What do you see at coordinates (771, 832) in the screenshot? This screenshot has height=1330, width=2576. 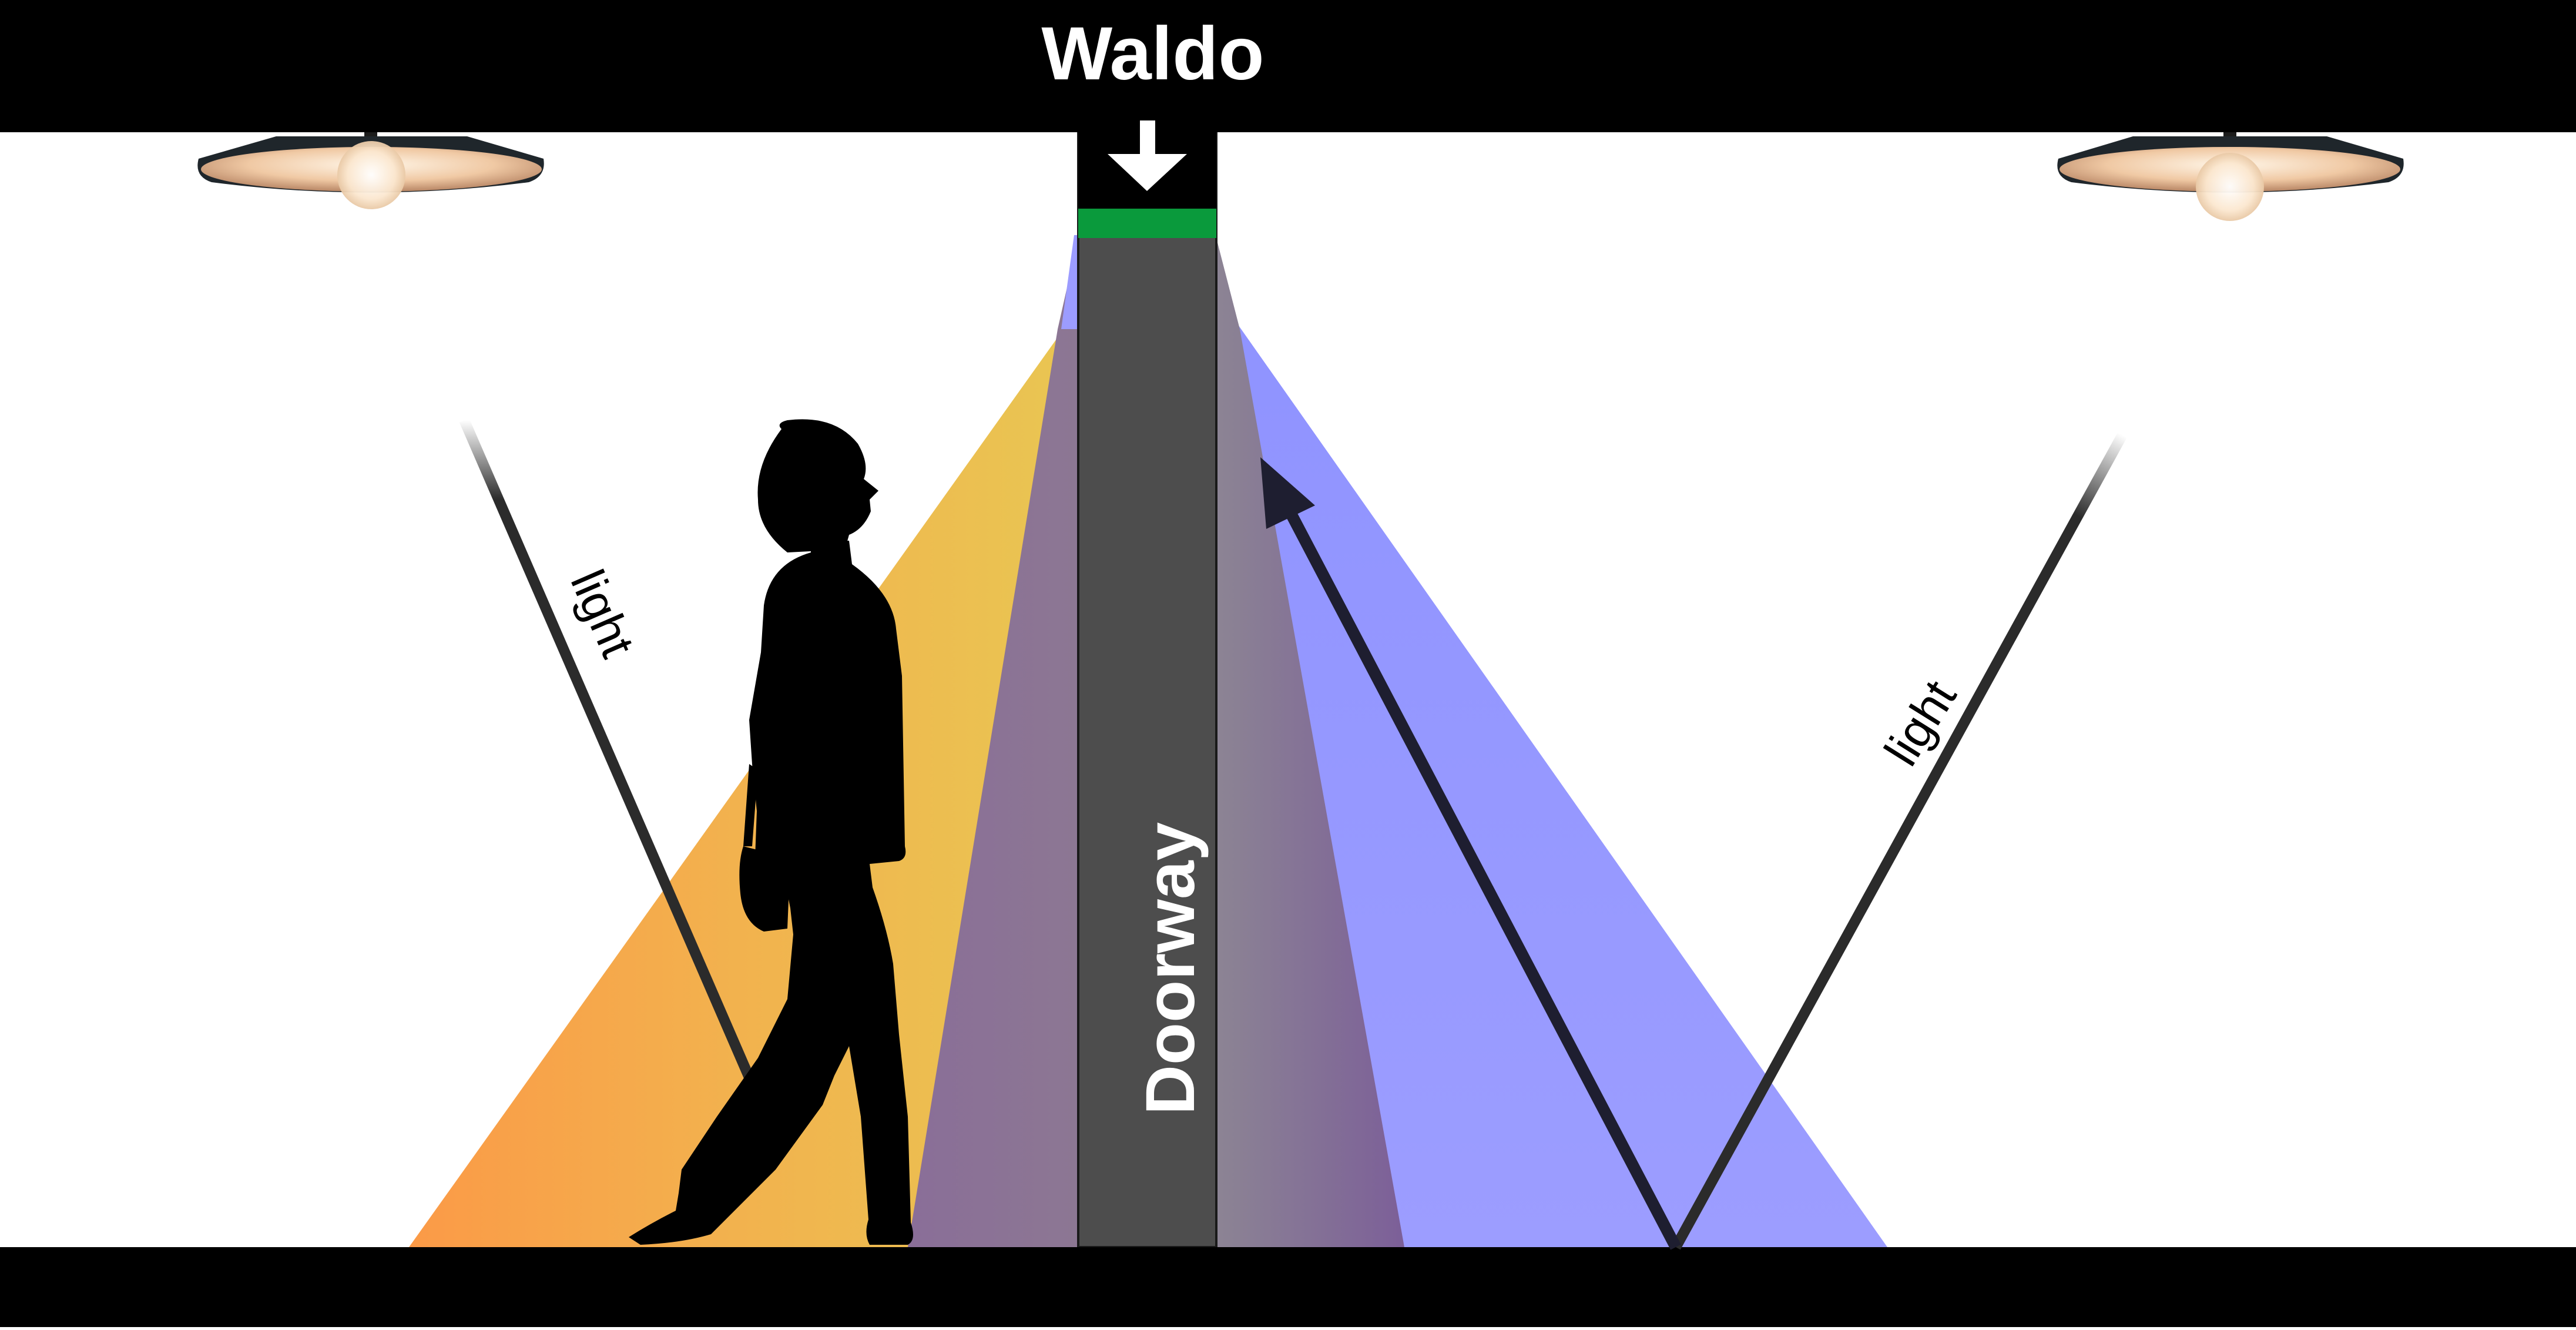 I see `person-silhouette-icon` at bounding box center [771, 832].